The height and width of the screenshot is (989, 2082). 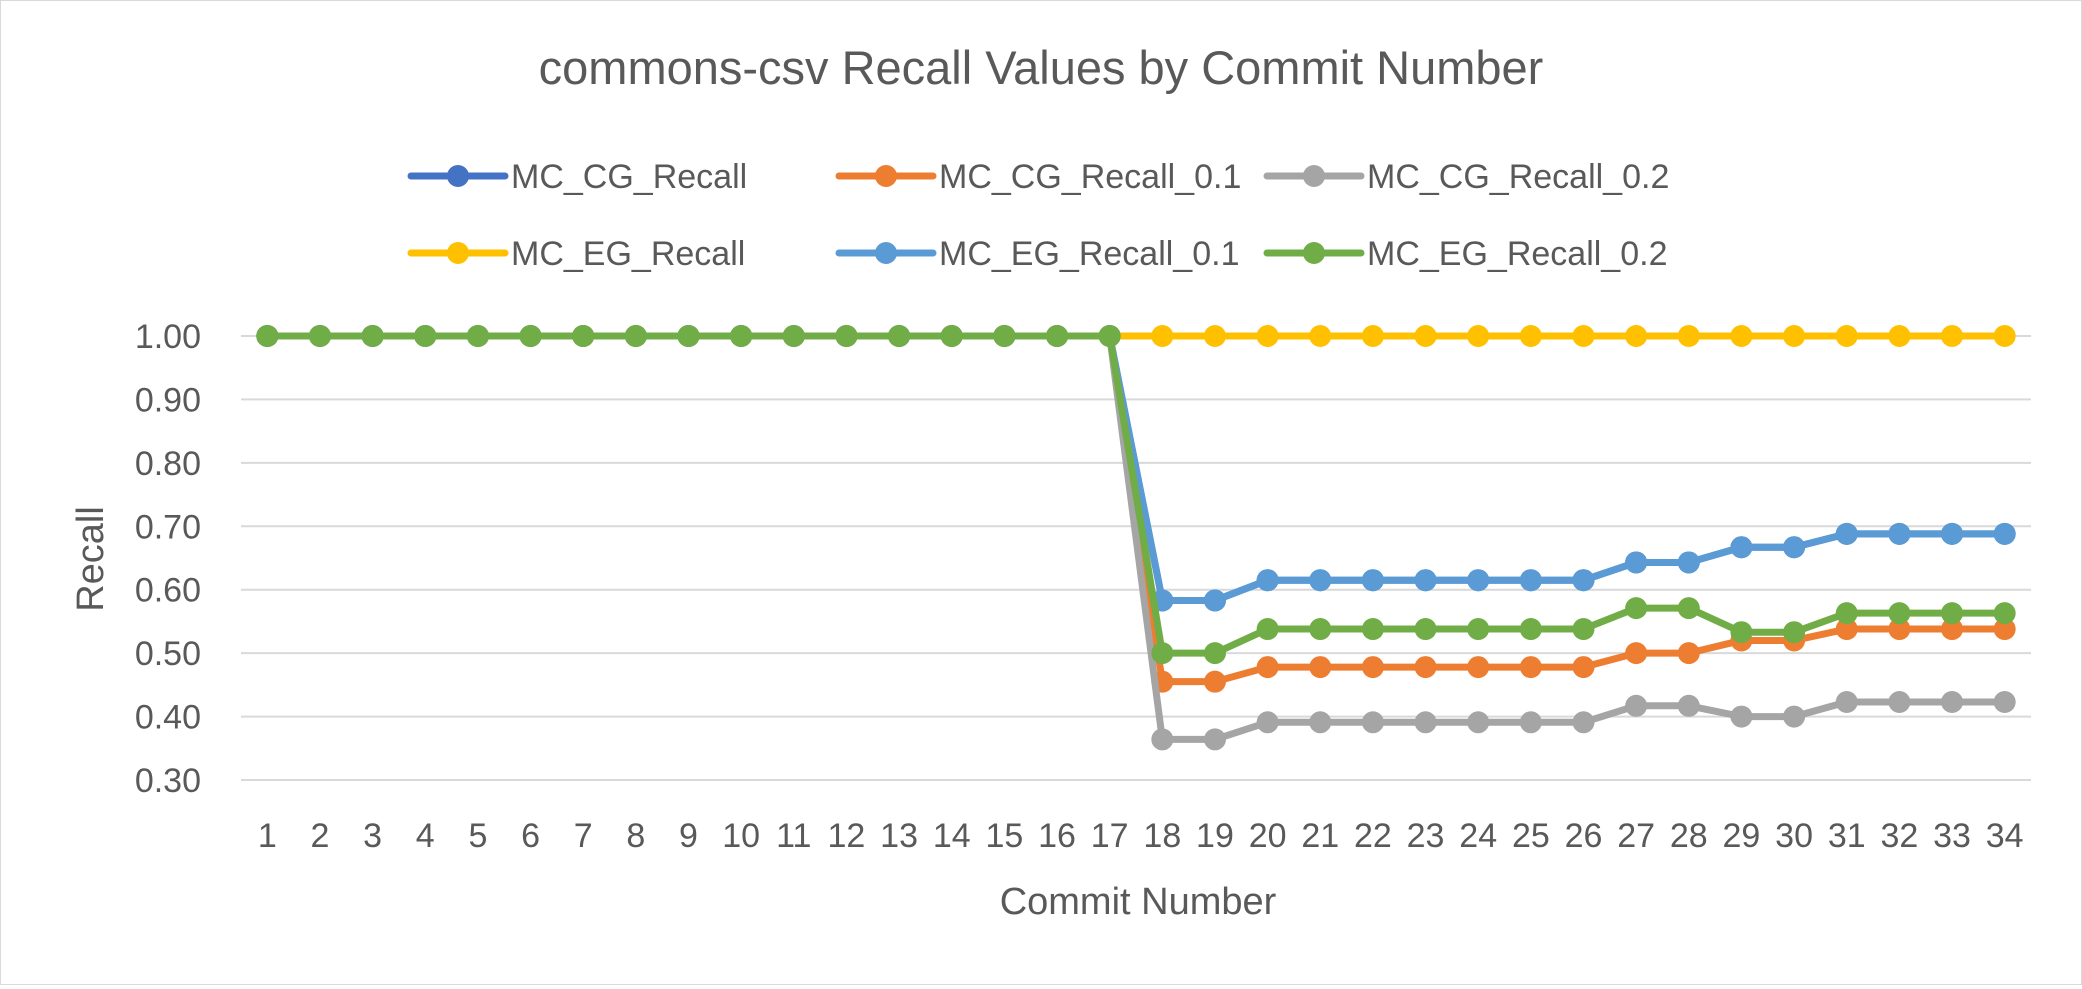 I want to click on x-tick-label: 19, so click(x=1215, y=836).